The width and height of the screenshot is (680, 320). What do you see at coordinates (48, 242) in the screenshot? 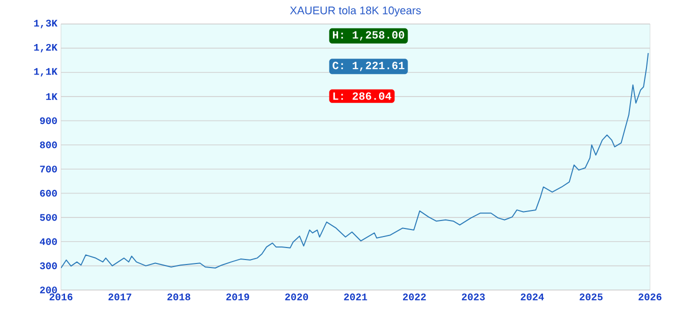
I see `y-tick-label: 400` at bounding box center [48, 242].